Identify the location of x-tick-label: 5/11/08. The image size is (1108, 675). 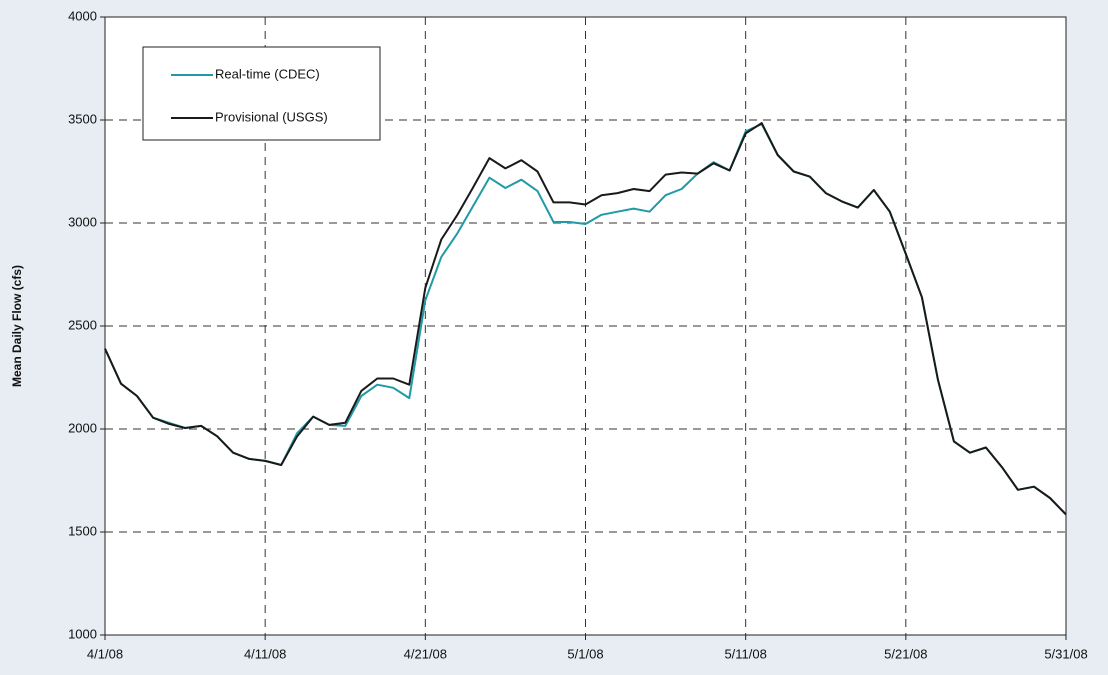
(745, 653).